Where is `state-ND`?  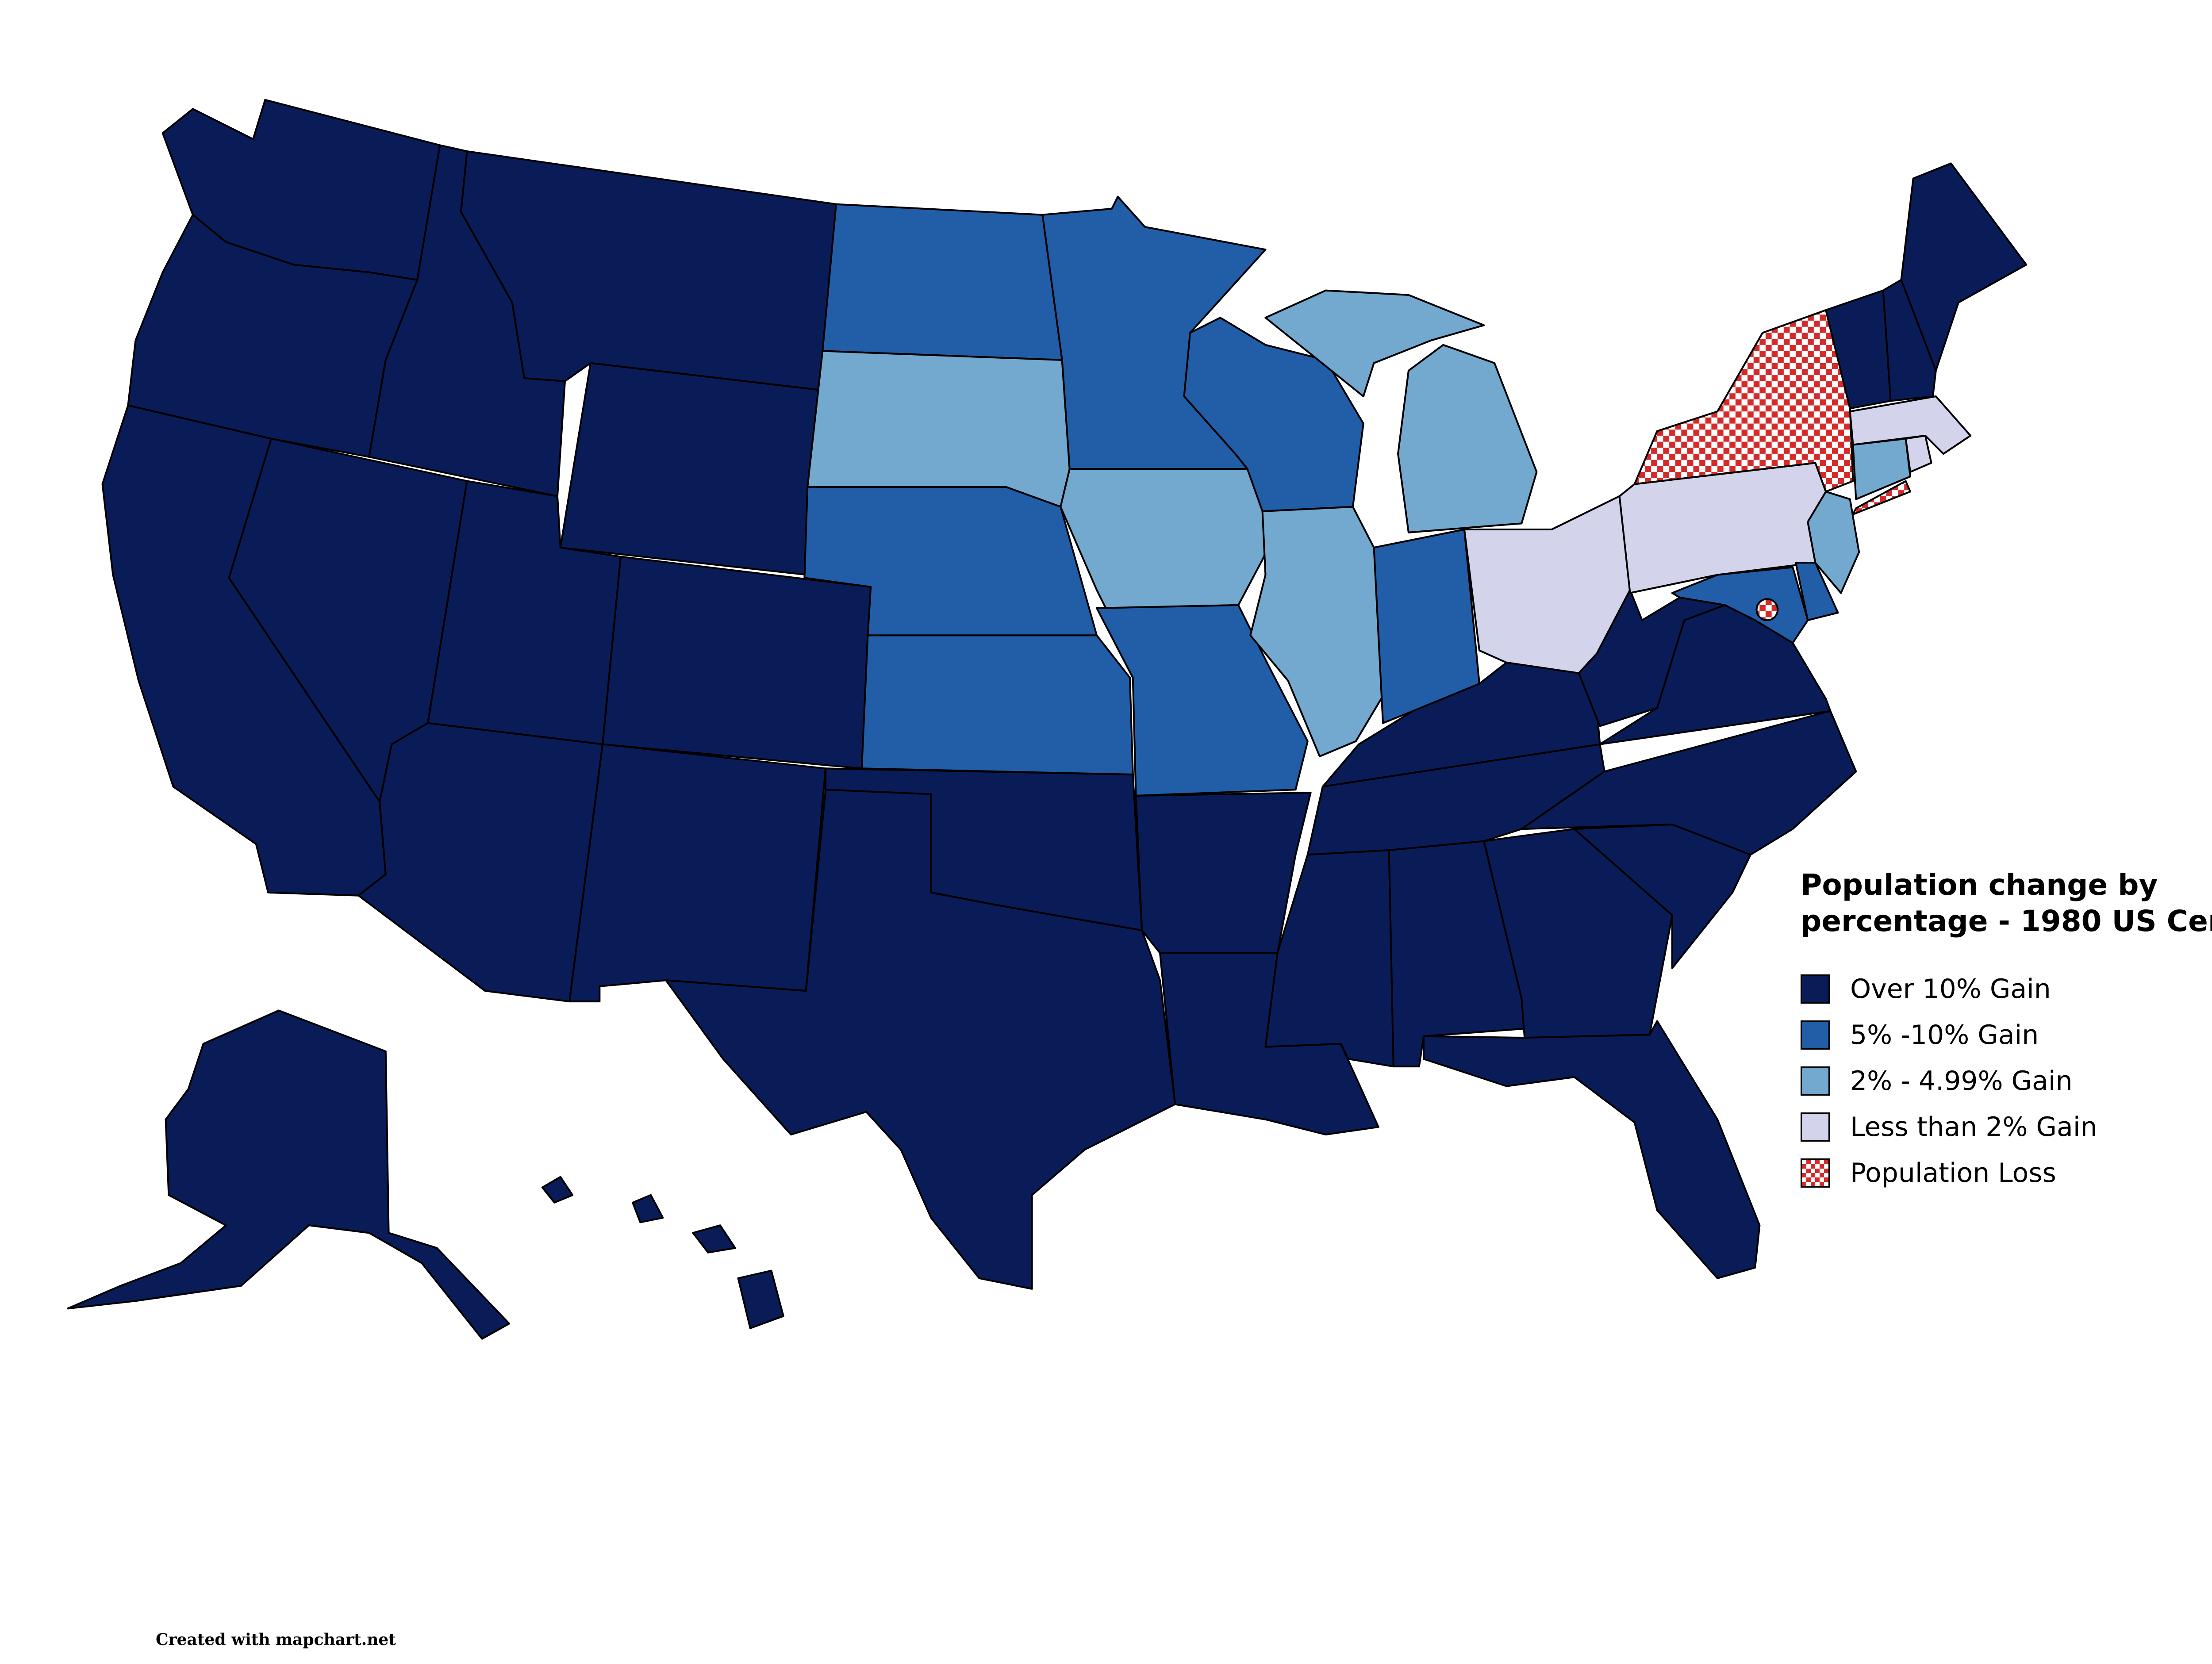
state-ND is located at coordinates (943, 282).